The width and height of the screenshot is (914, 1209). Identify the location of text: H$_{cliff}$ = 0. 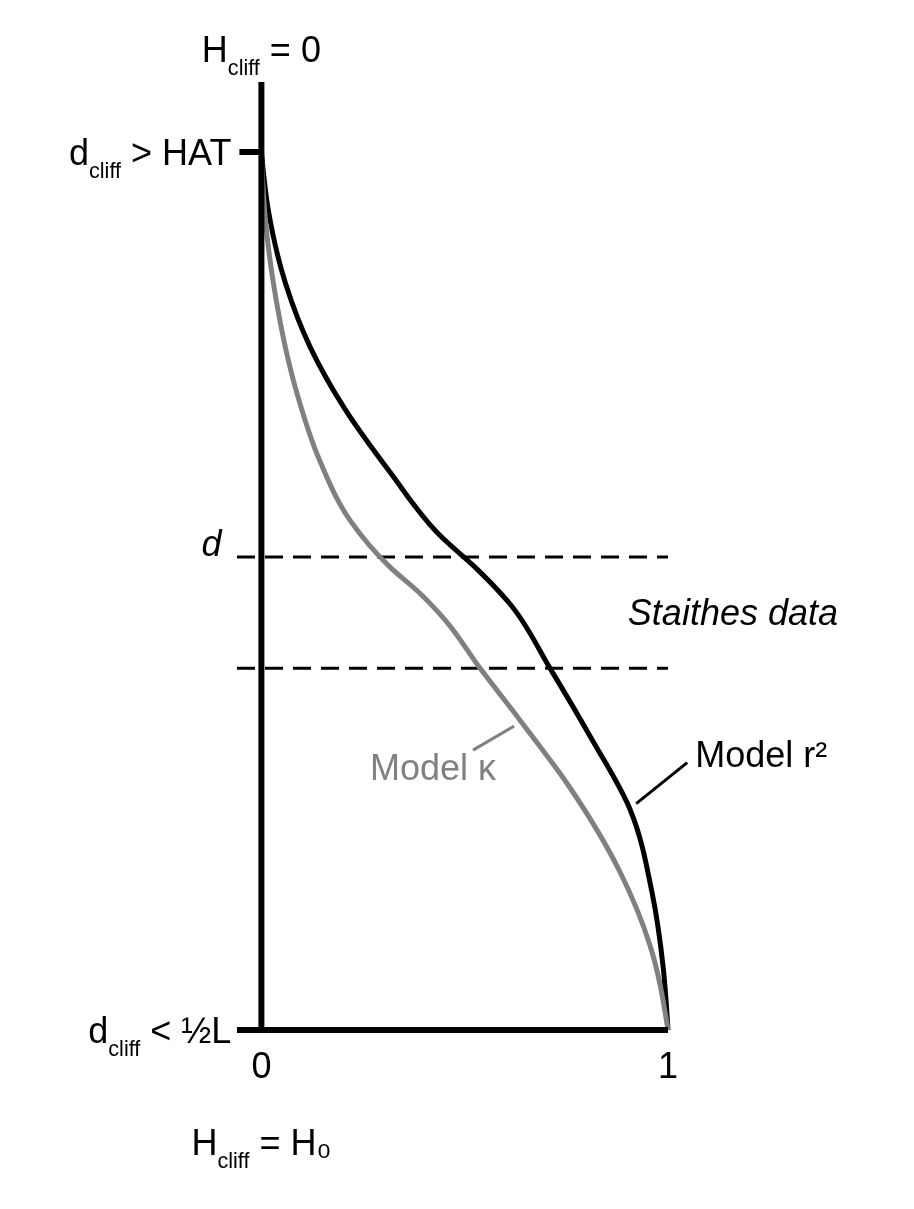
(261, 54).